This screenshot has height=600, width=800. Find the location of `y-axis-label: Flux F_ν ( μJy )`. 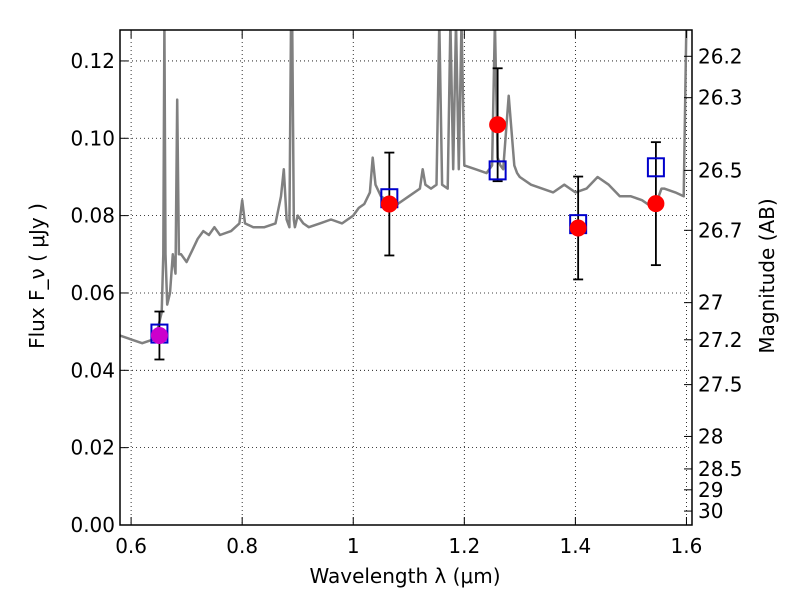

y-axis-label: Flux F_ν ( μJy ) is located at coordinates (37, 276).